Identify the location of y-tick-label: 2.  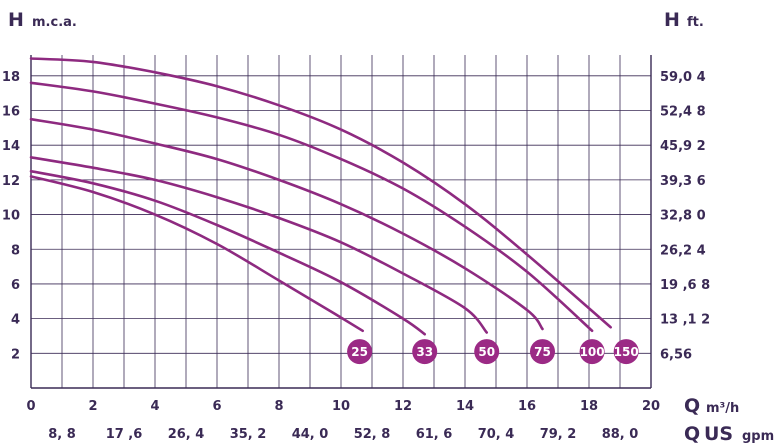
(15, 354).